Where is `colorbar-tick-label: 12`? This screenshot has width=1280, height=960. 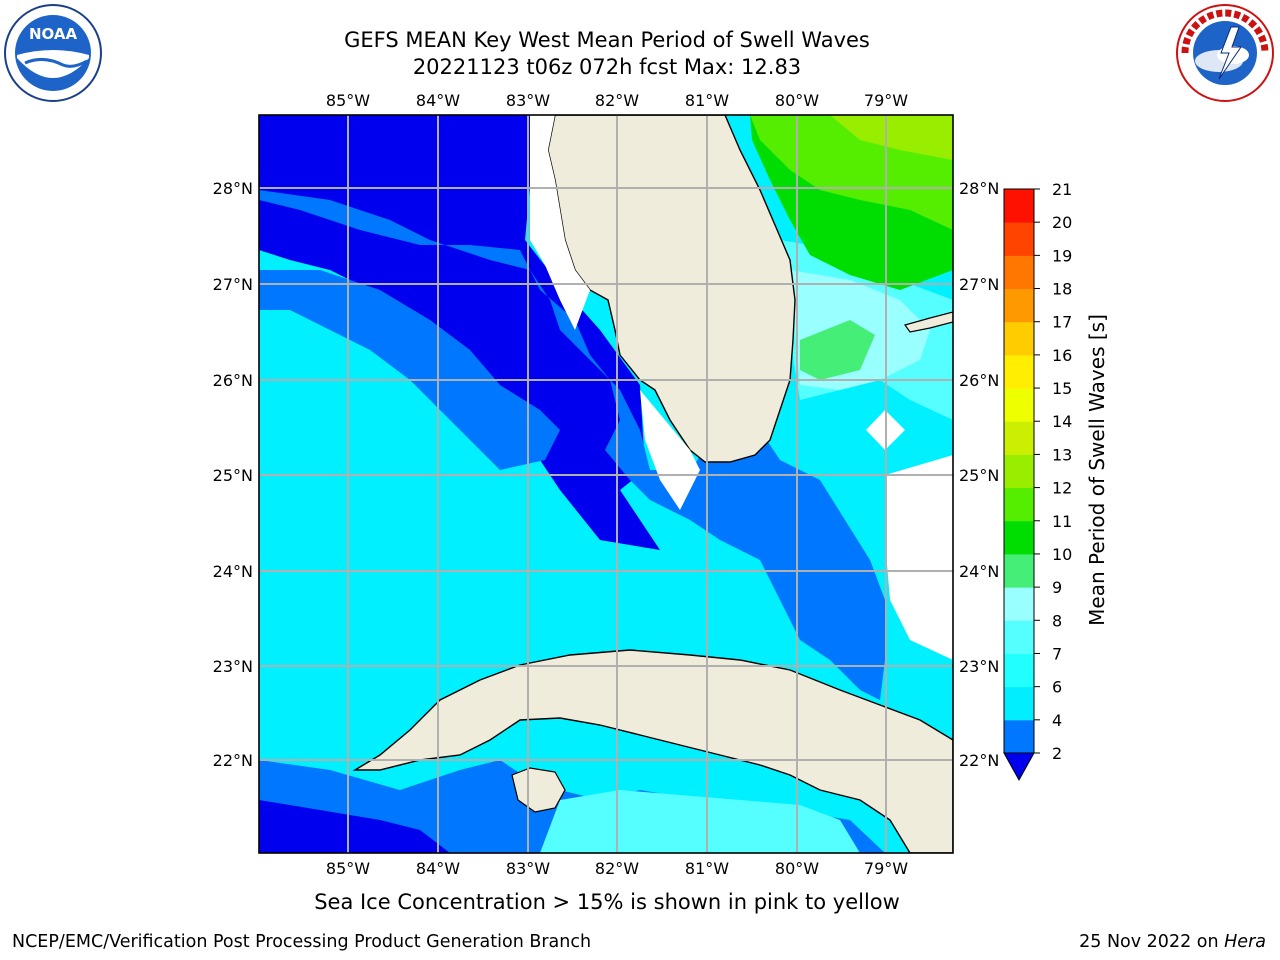
colorbar-tick-label: 12 is located at coordinates (1062, 488).